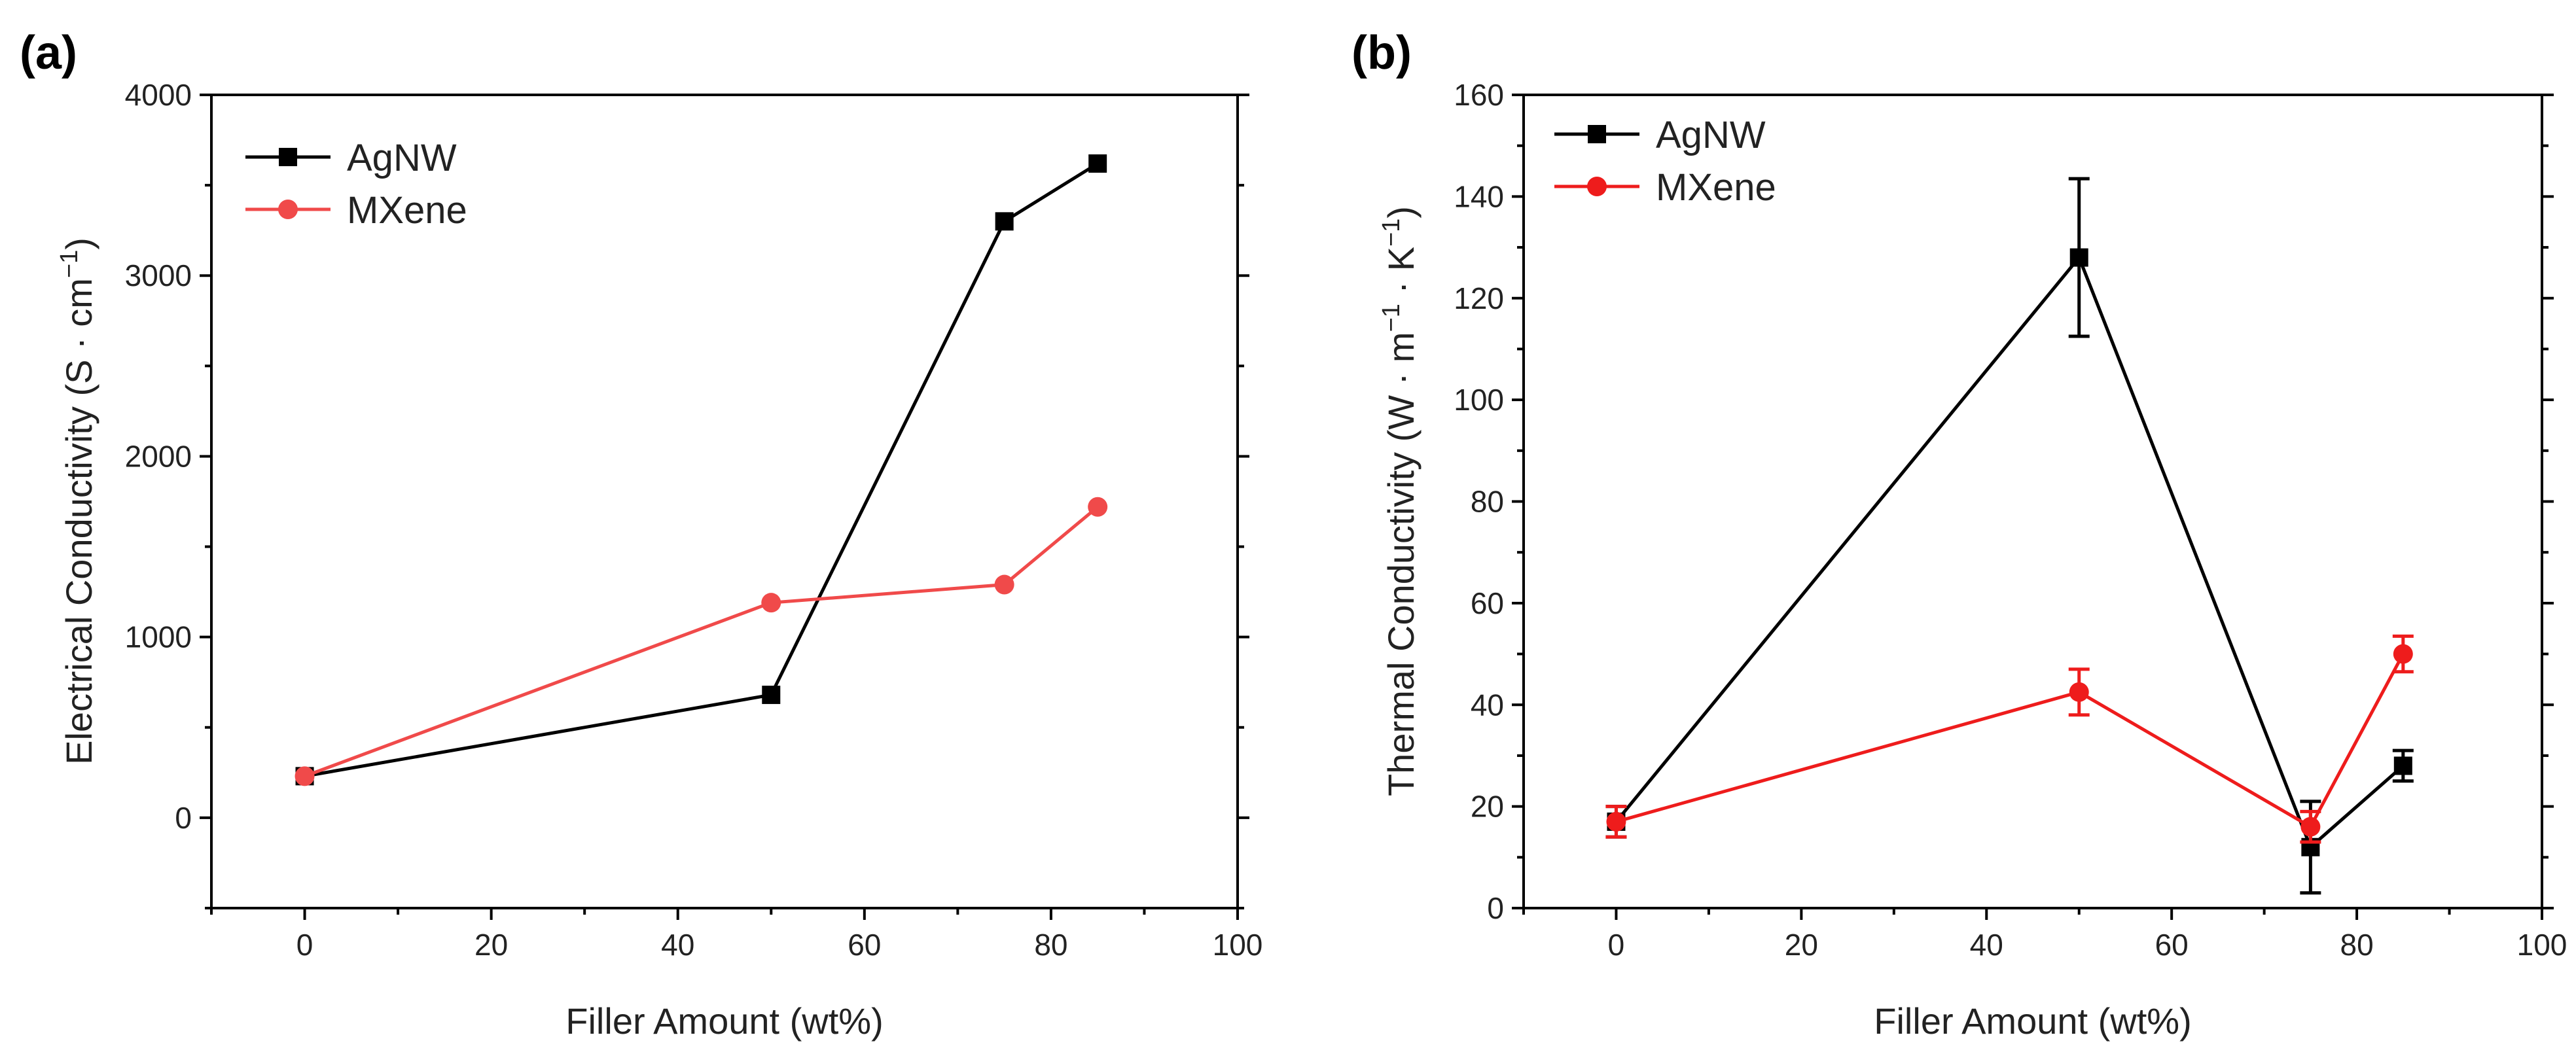 Image resolution: width=2576 pixels, height=1054 pixels. Describe the element at coordinates (407, 210) in the screenshot. I see `legend-a-mxene-label: MXene` at that location.